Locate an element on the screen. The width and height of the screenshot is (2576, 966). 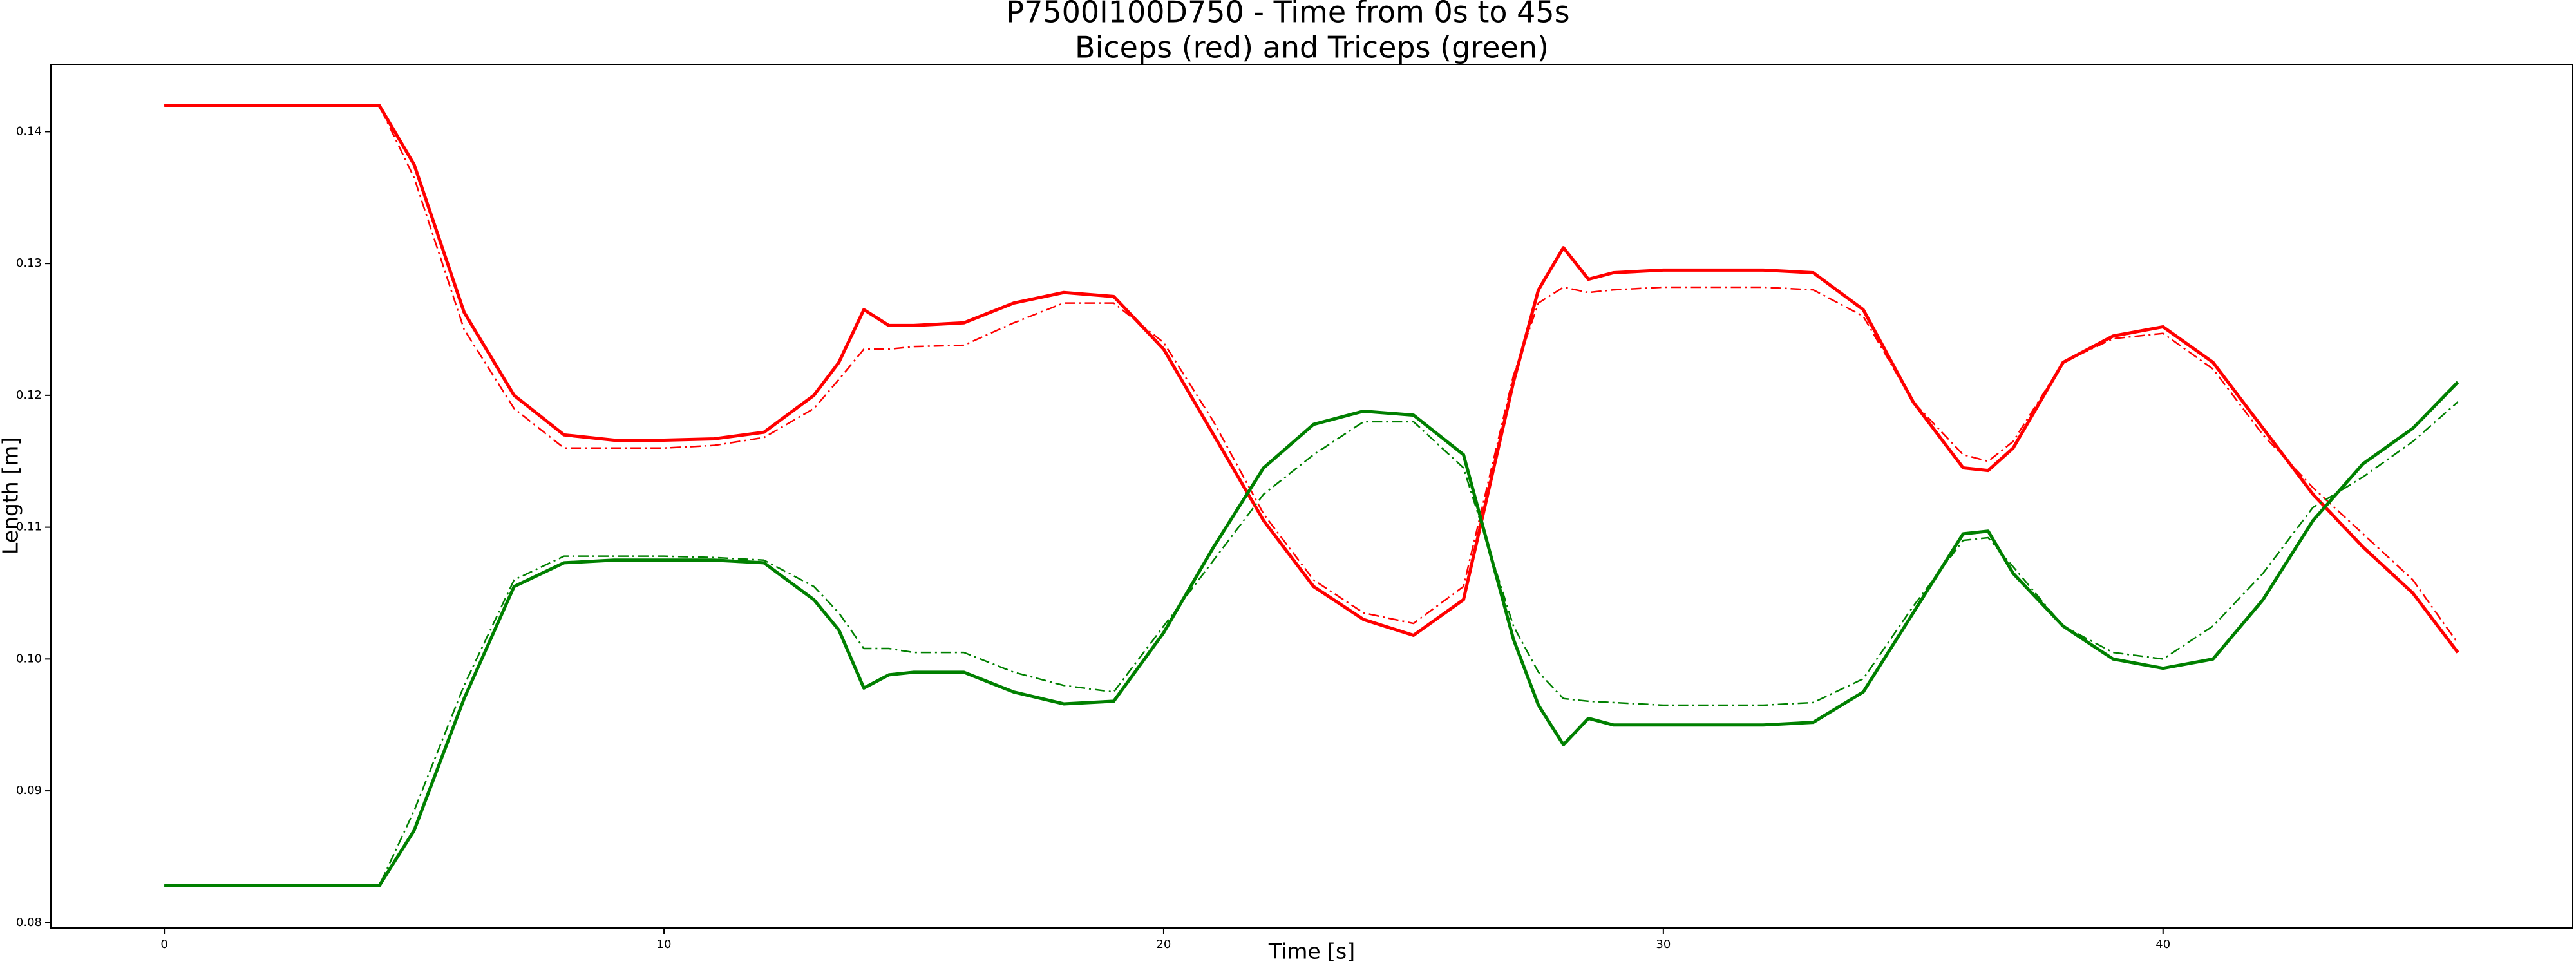
y-tick-label: 0.08 is located at coordinates (29, 922).